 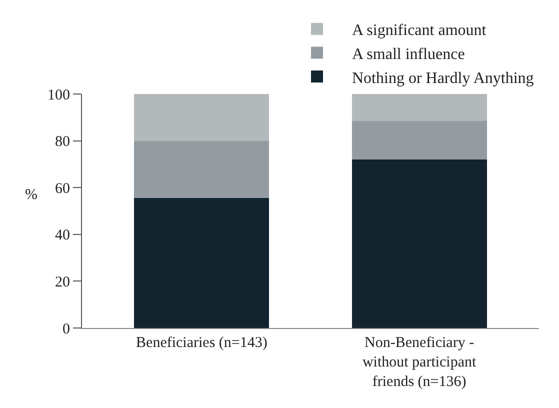 I want to click on x-tick-label: Non-Beneficiary - without participant friends (n=136), so click(x=419, y=362).